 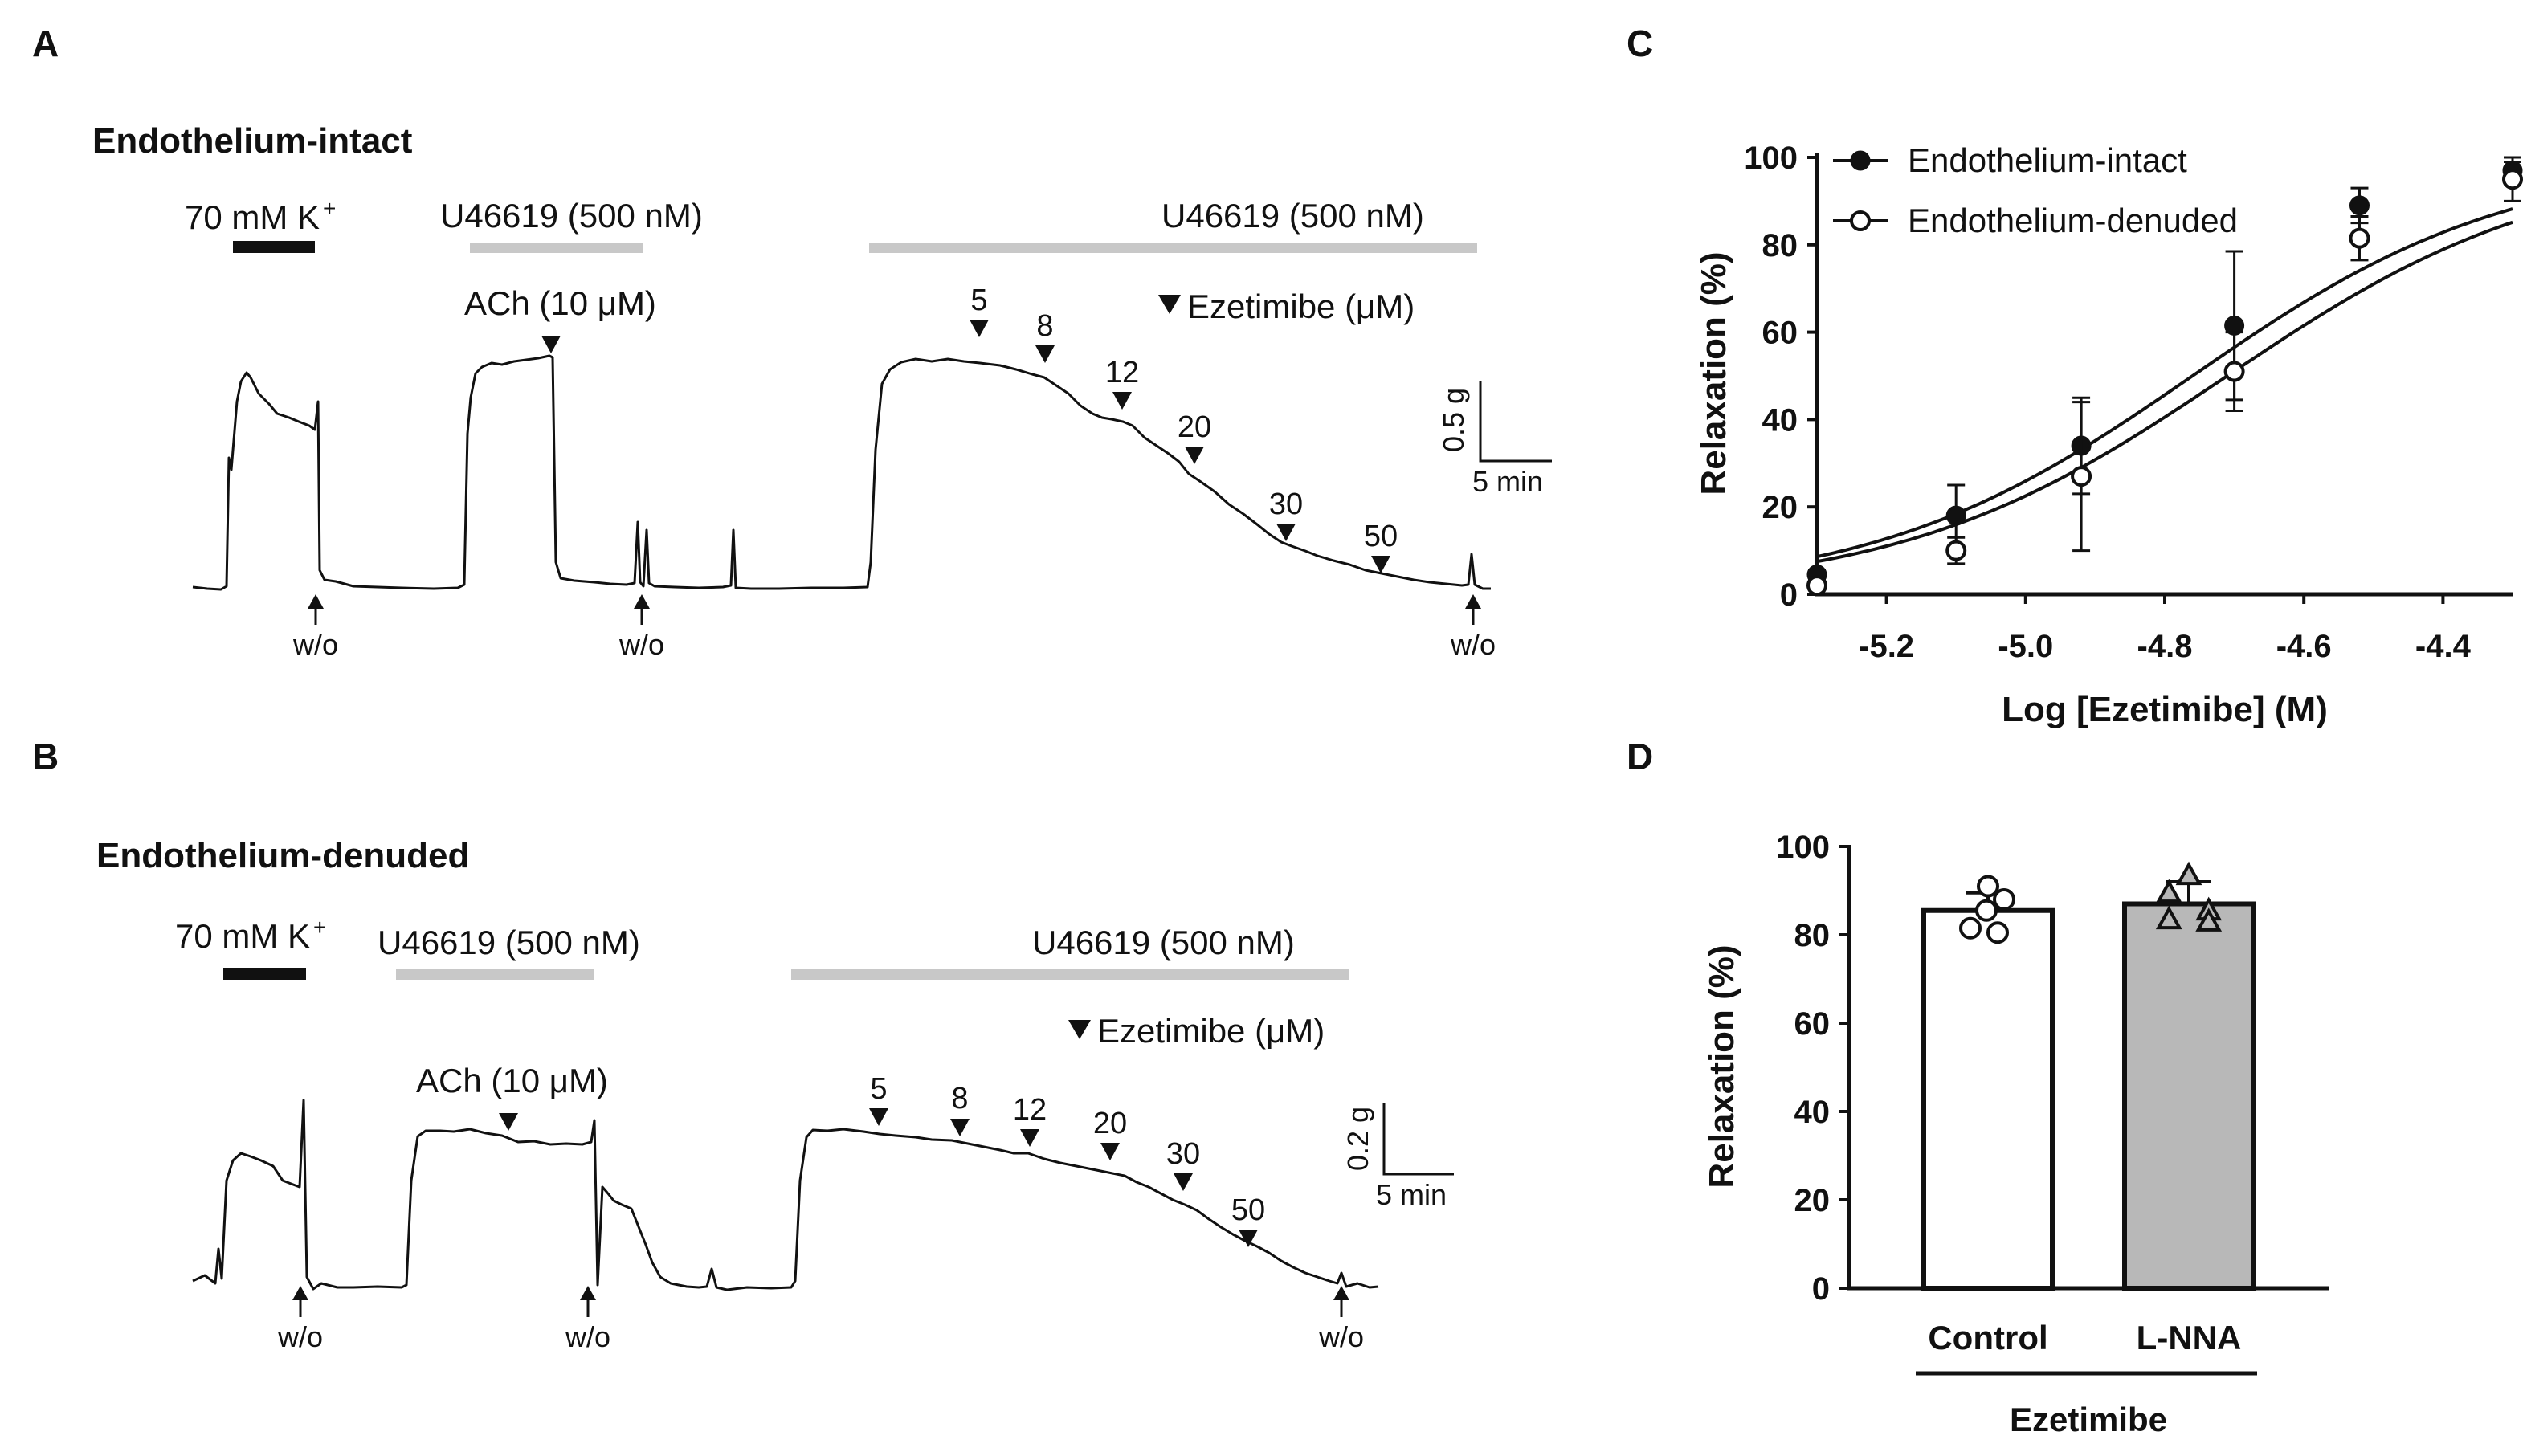 I want to click on panel-c-xtick-label-0: -5.2, so click(x=1886, y=646).